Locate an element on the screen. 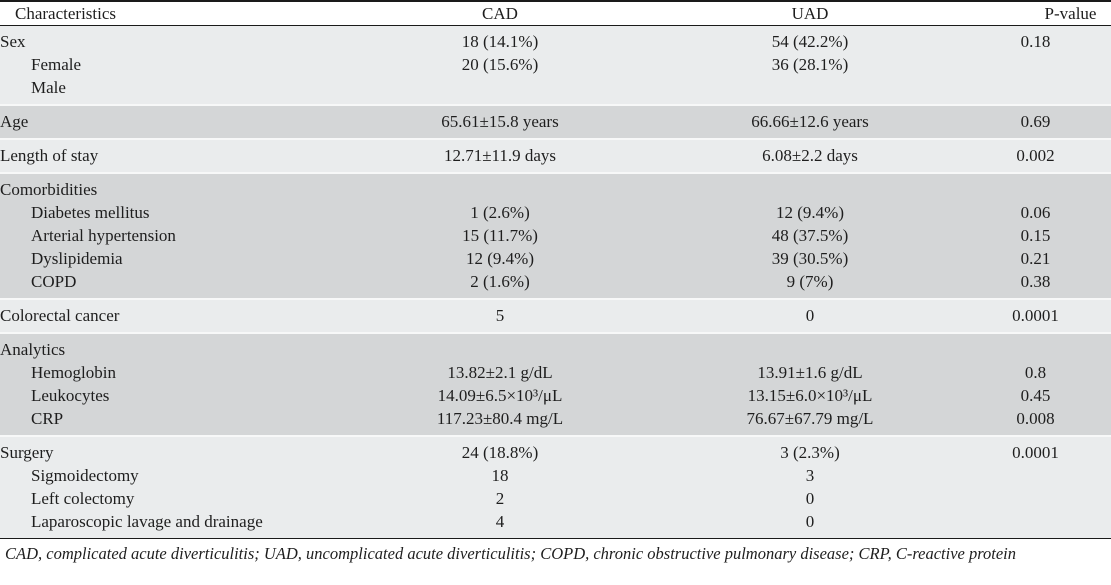 The height and width of the screenshot is (585, 1111). cad-value: 2 is located at coordinates (500, 498).